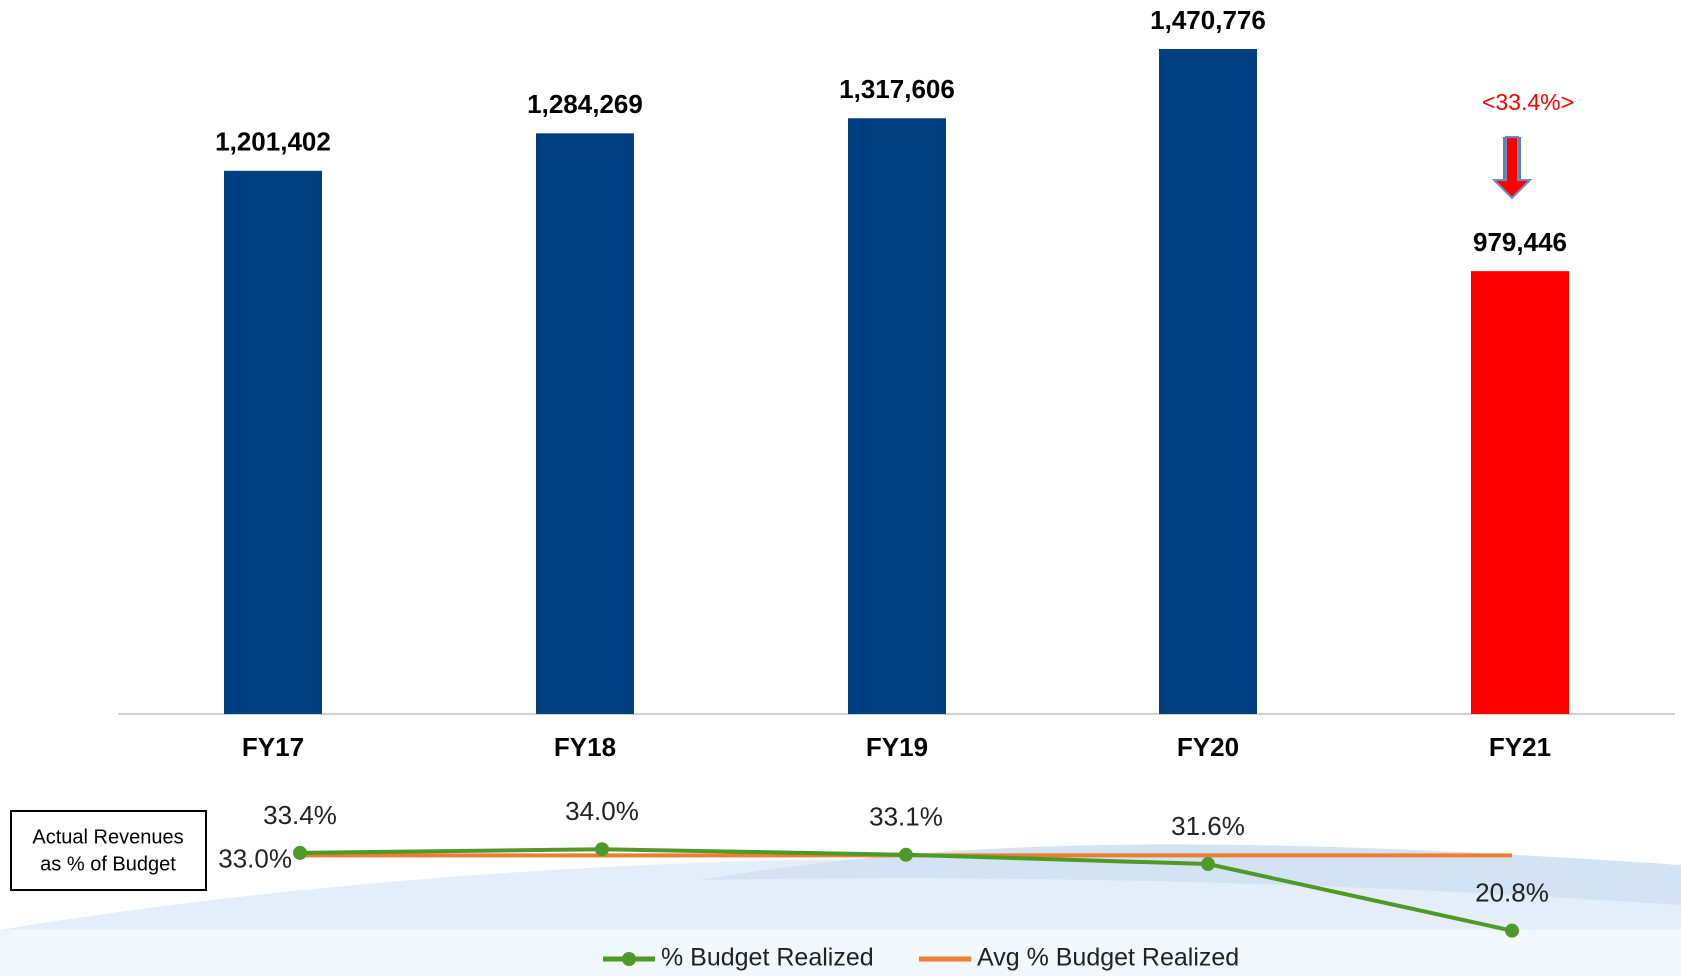 The width and height of the screenshot is (1681, 976). Describe the element at coordinates (108, 864) in the screenshot. I see `box-text: as % of Budget` at that location.